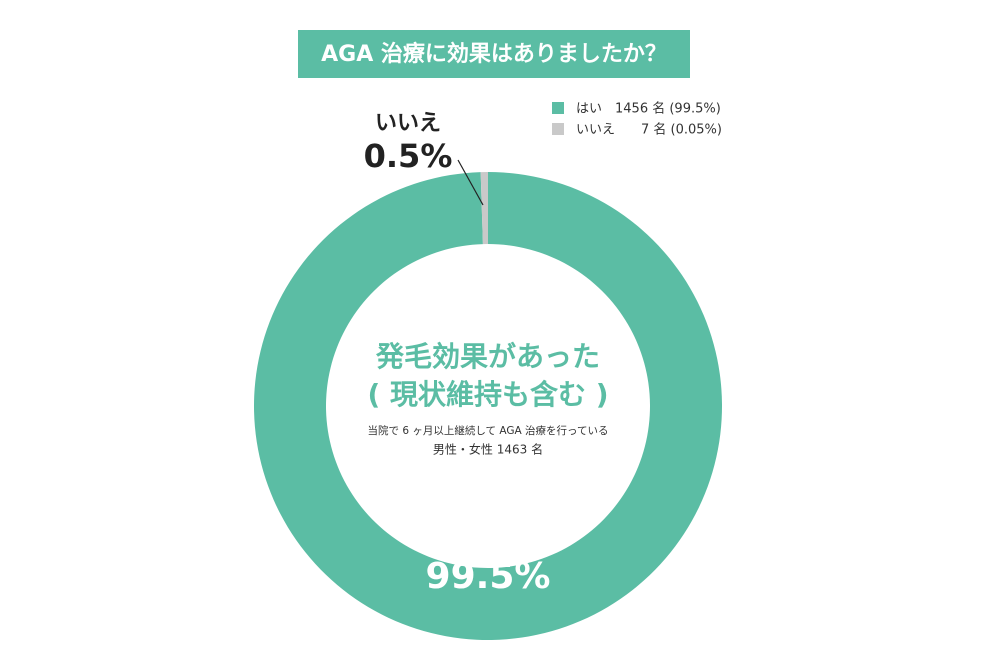 This screenshot has width=984, height=661. Describe the element at coordinates (408, 156) in the screenshot. I see `slice-value-label: 0.5%` at that location.